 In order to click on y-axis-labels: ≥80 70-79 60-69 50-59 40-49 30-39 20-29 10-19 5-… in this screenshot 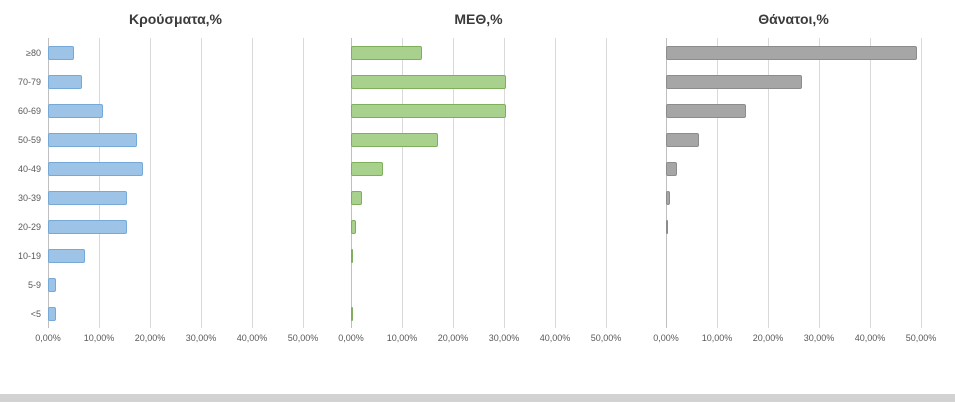, I will do `click(28, 183)`.